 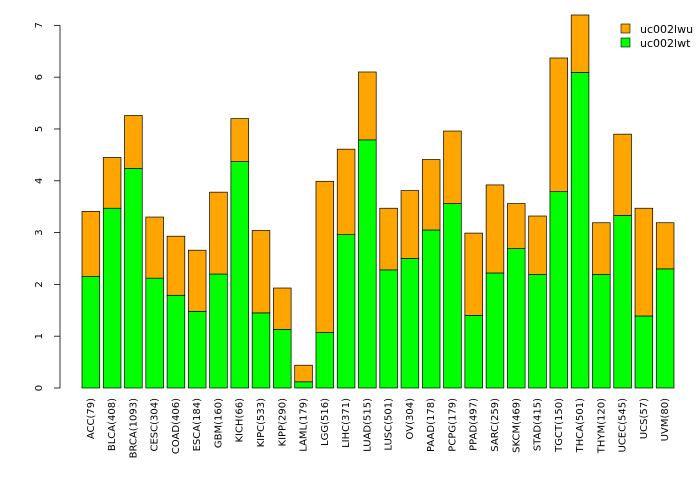 I want to click on bar-cesc-uc002lwt, so click(x=154, y=333).